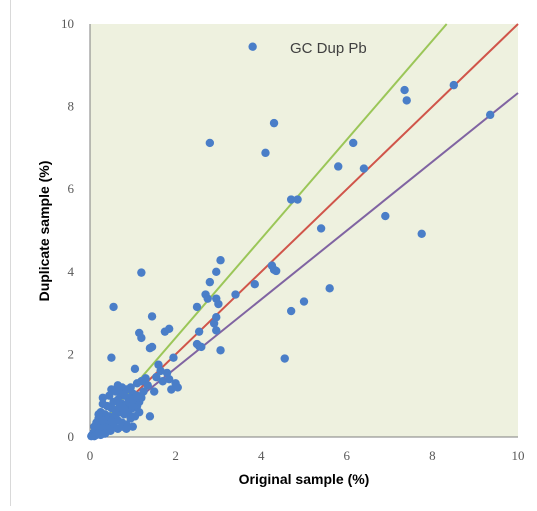 The width and height of the screenshot is (537, 511). Describe the element at coordinates (90, 455) in the screenshot. I see `x-tick-label: 0` at that location.